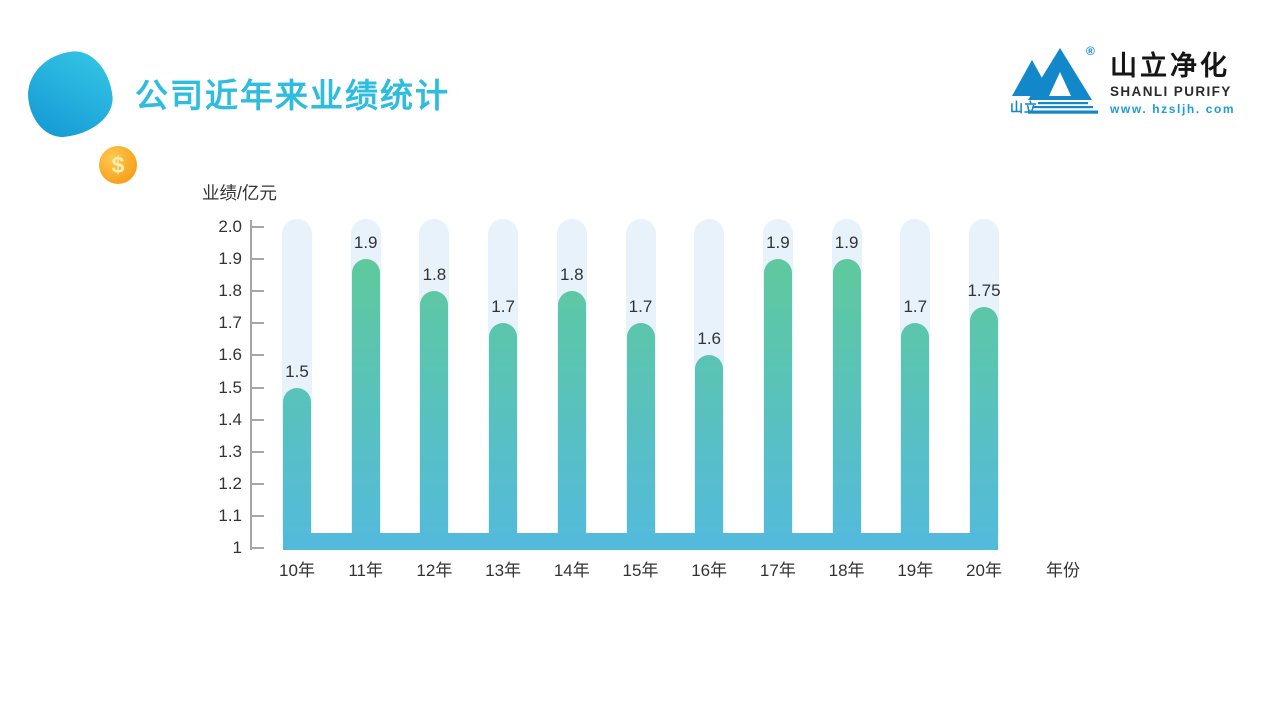 This screenshot has height=720, width=1280. I want to click on y-tick-label: 1.6, so click(230, 355).